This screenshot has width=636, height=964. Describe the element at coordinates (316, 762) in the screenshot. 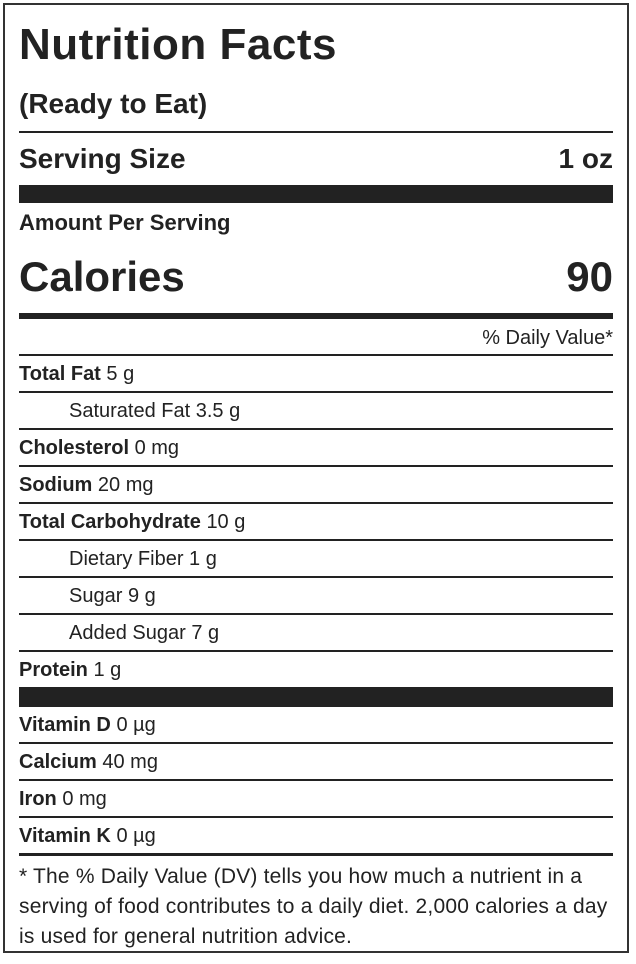

I see `nutrient-row: Calcium 40 mg` at that location.